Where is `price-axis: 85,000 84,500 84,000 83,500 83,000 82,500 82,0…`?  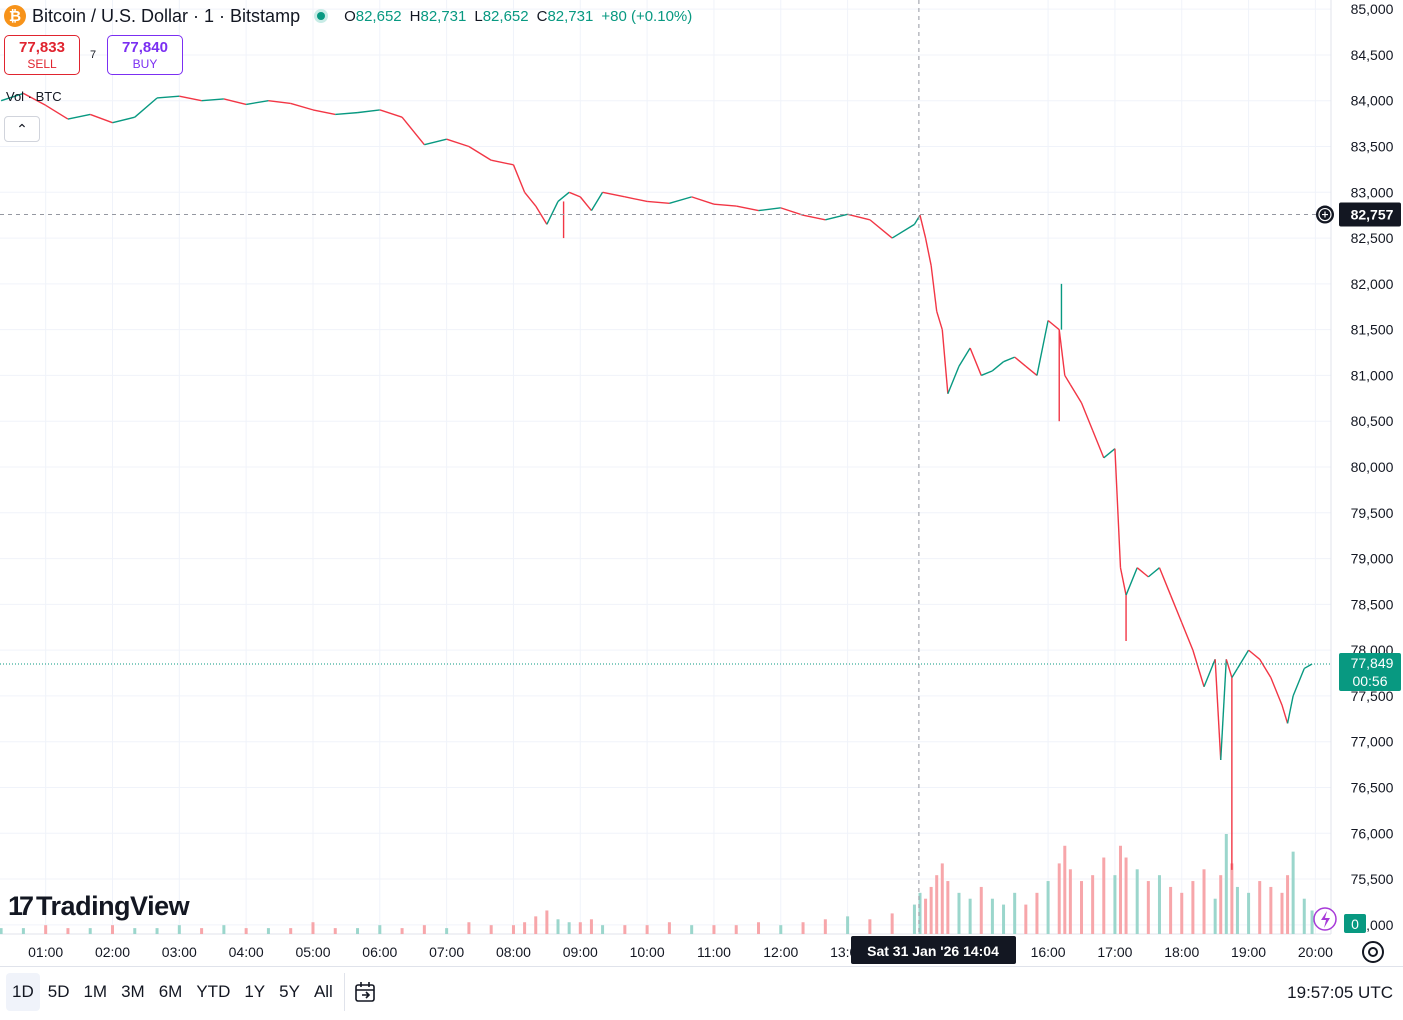
price-axis: 85,000 84,500 84,000 83,500 83,000 82,500 82,0… is located at coordinates (1372, 467).